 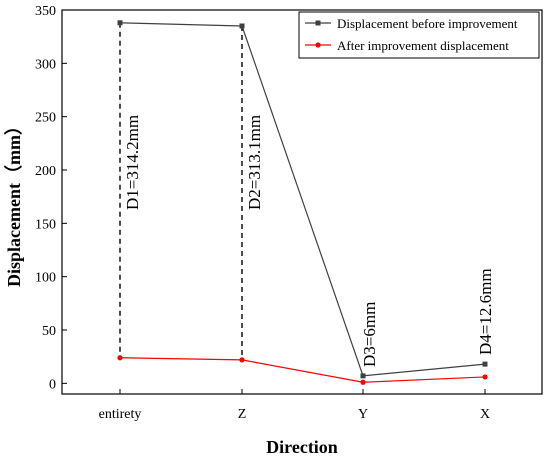 What do you see at coordinates (132, 162) in the screenshot?
I see `difference-label: D1=314.2mm` at bounding box center [132, 162].